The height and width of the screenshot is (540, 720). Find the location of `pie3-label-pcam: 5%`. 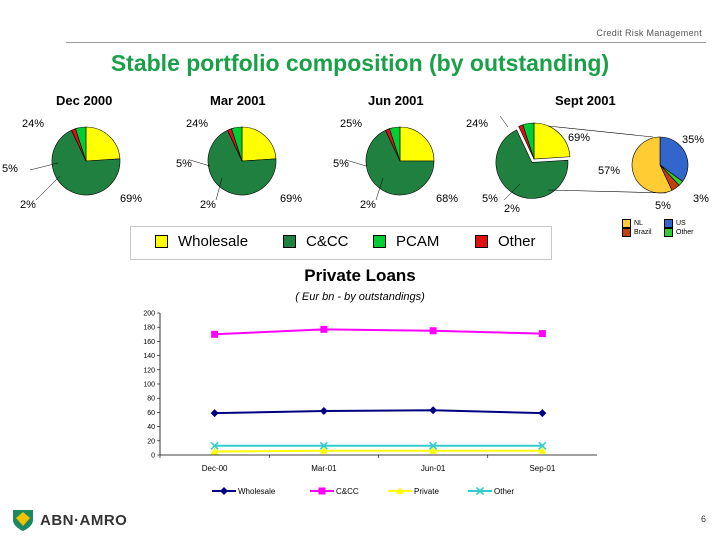

pie3-label-pcam: 5% is located at coordinates (490, 199).